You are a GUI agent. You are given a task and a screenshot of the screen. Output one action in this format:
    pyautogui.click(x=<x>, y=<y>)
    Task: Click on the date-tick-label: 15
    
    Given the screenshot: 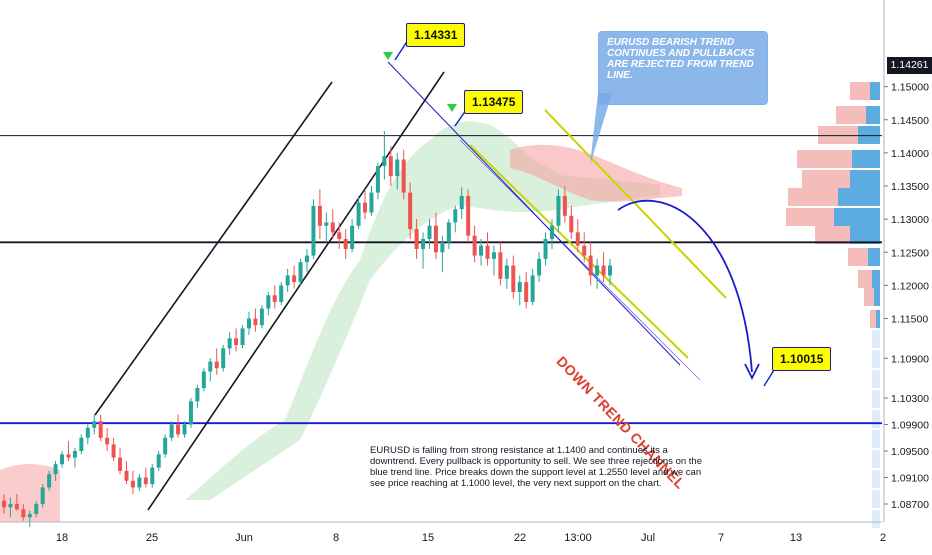 What is the action you would take?
    pyautogui.click(x=428, y=538)
    